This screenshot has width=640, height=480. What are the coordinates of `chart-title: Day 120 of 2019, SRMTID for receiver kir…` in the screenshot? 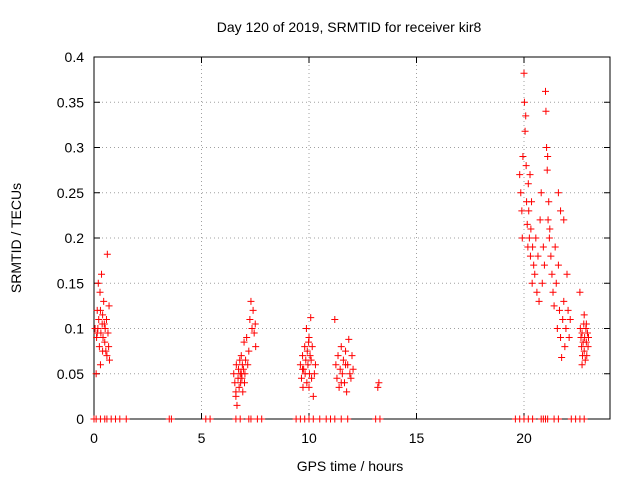 It's located at (349, 27).